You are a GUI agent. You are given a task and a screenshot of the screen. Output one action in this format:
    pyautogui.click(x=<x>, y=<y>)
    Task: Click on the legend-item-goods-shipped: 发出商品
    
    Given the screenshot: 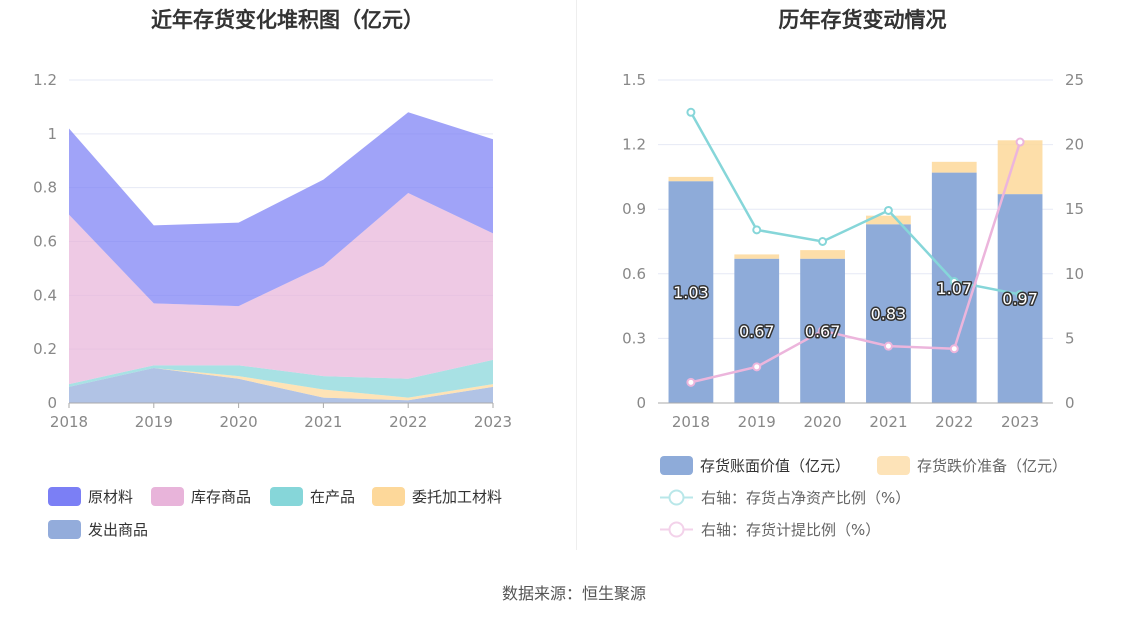 What is the action you would take?
    pyautogui.click(x=98, y=529)
    